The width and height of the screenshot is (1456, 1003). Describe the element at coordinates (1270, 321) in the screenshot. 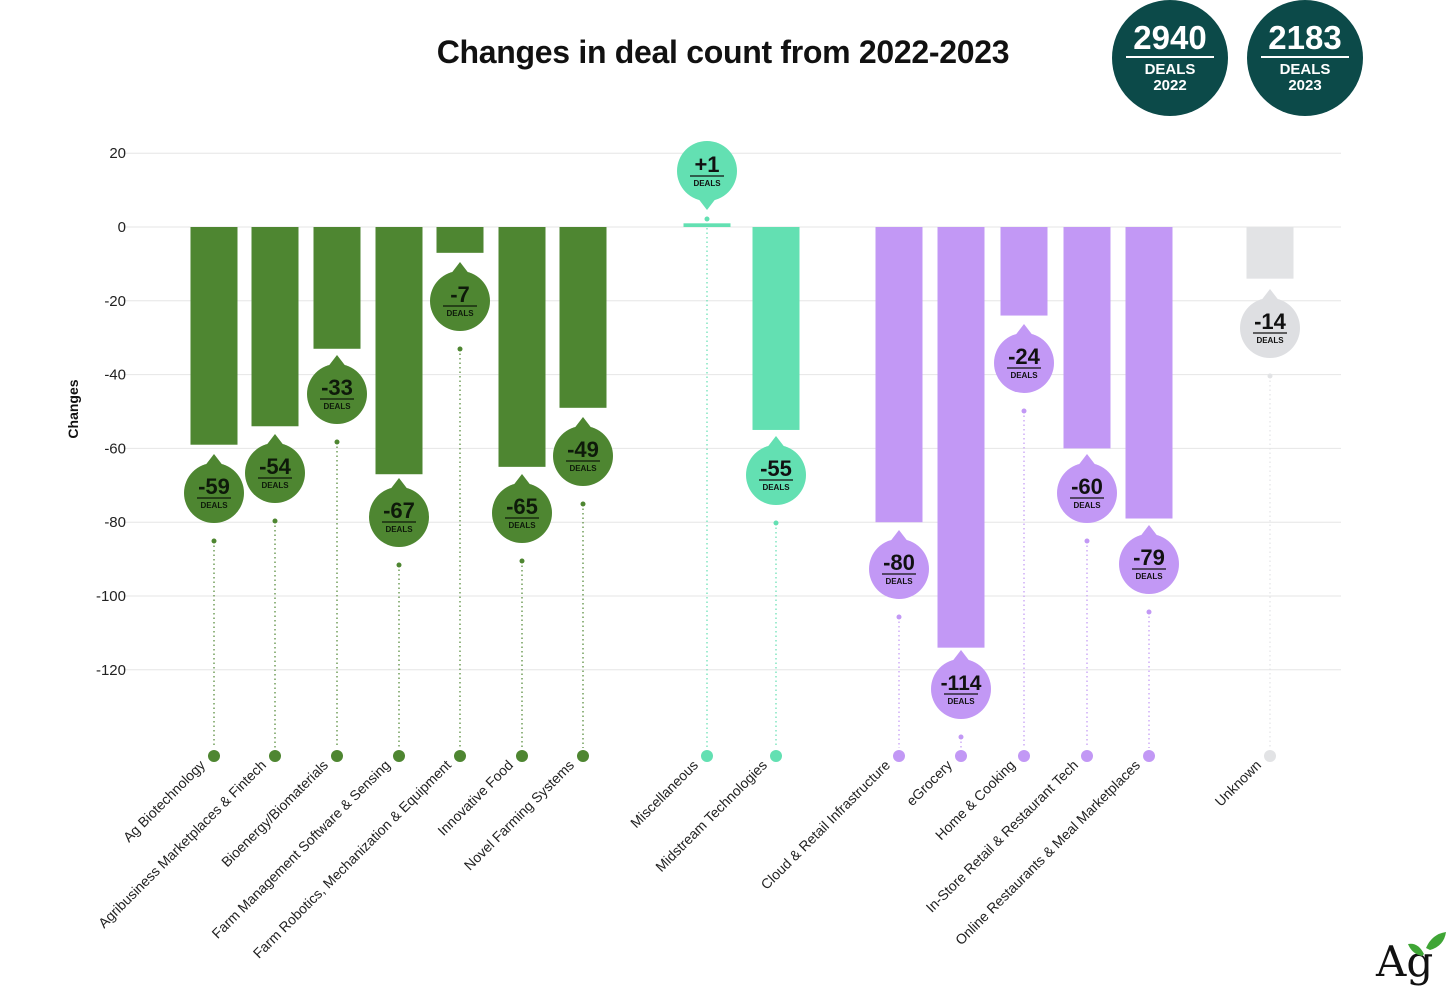

I see `bubble-value: -14` at that location.